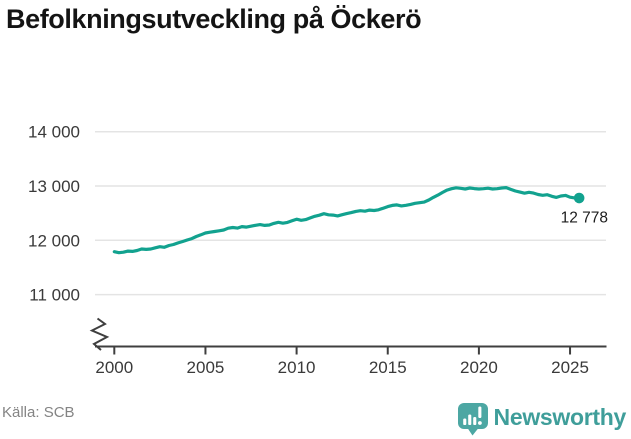 This screenshot has height=439, width=631. I want to click on last-point-marker, so click(579, 198).